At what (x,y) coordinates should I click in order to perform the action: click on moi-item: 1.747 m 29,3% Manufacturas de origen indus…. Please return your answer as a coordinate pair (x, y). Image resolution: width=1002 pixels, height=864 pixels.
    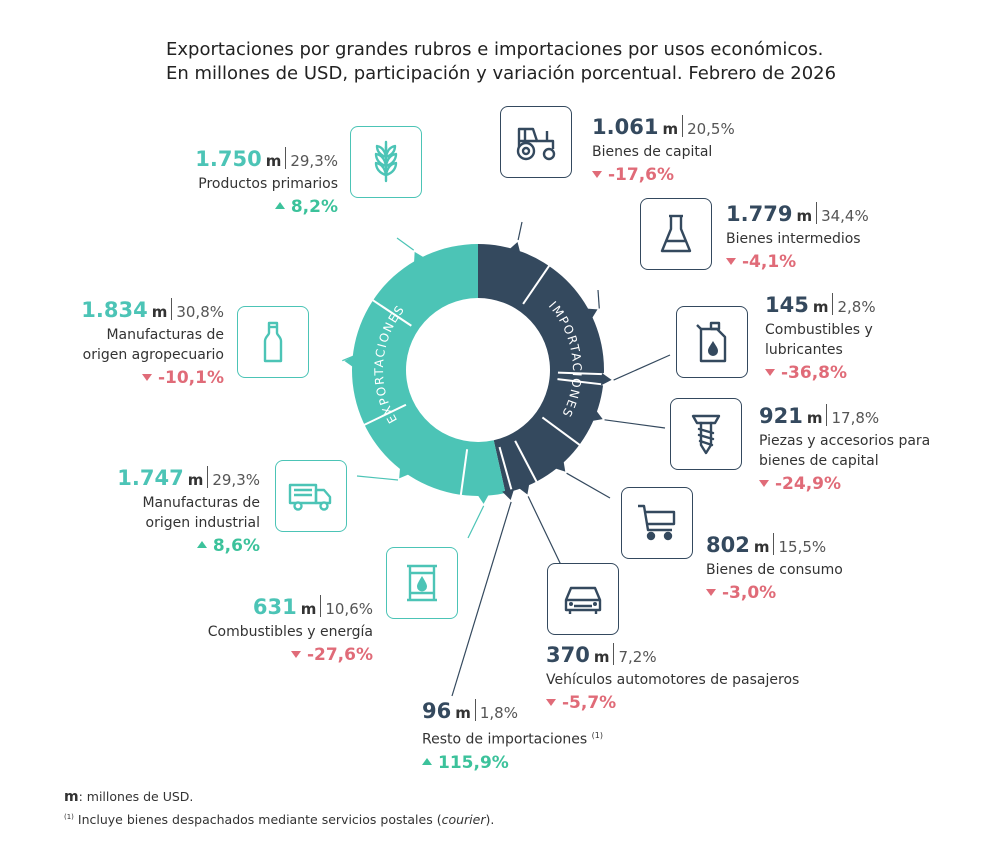
    Looking at the image, I should click on (188, 512).